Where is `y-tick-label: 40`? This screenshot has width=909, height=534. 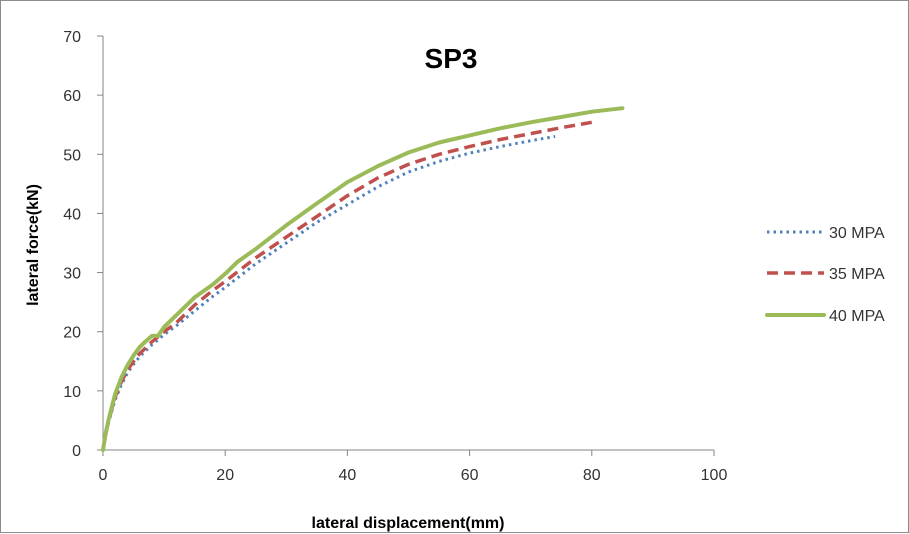
y-tick-label: 40 is located at coordinates (72, 214).